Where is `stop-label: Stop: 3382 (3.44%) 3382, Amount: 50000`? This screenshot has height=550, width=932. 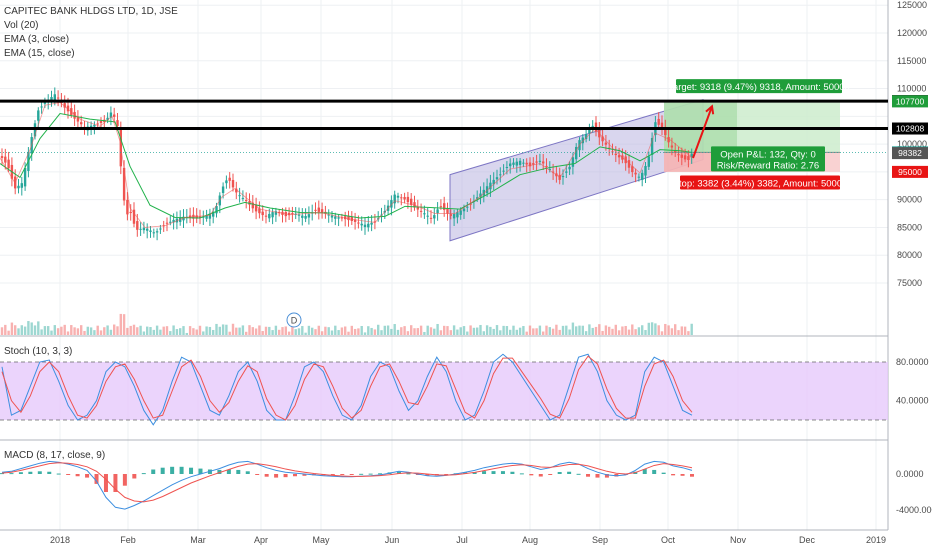
stop-label: Stop: 3382 (3.44%) 3382, Amount: 50000 is located at coordinates (760, 182).